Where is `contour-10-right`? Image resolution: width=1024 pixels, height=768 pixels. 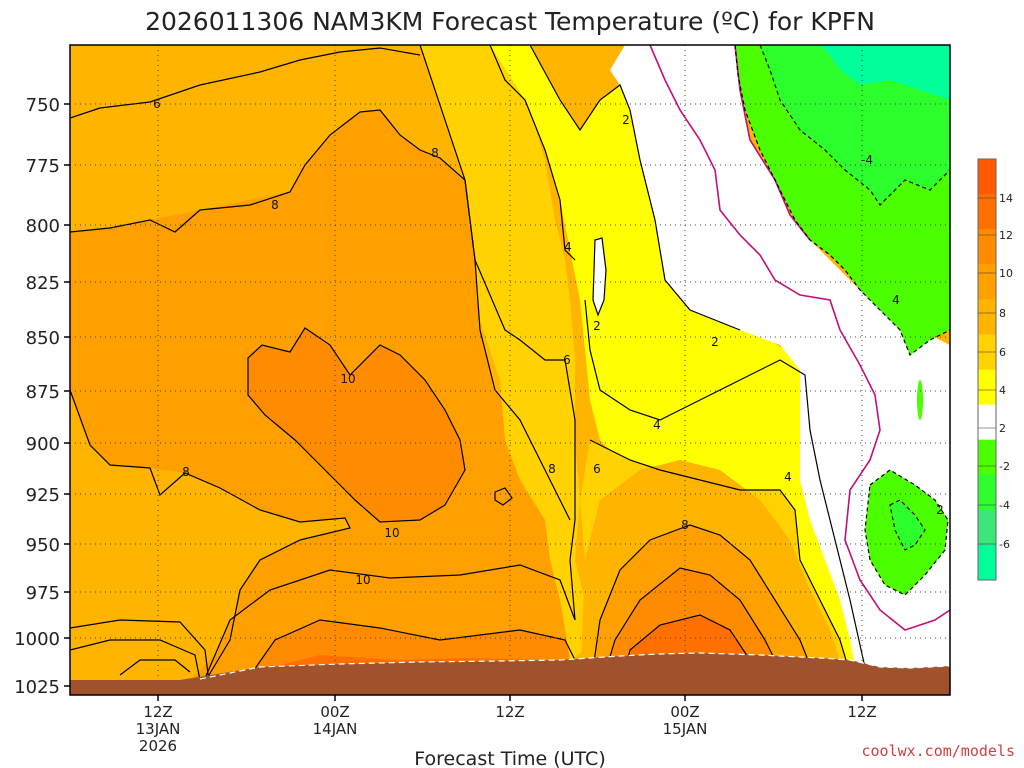
contour-10-right is located at coordinates (695, 629).